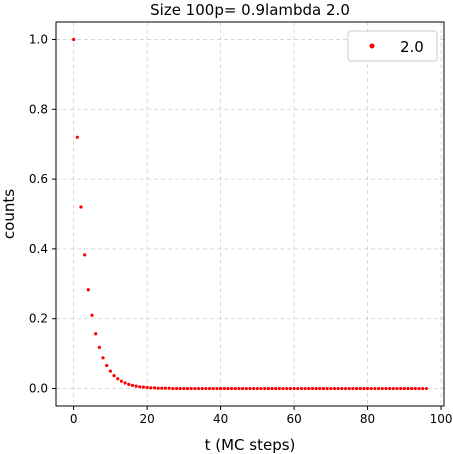  What do you see at coordinates (367, 419) in the screenshot?
I see `x-tick-label: 80` at bounding box center [367, 419].